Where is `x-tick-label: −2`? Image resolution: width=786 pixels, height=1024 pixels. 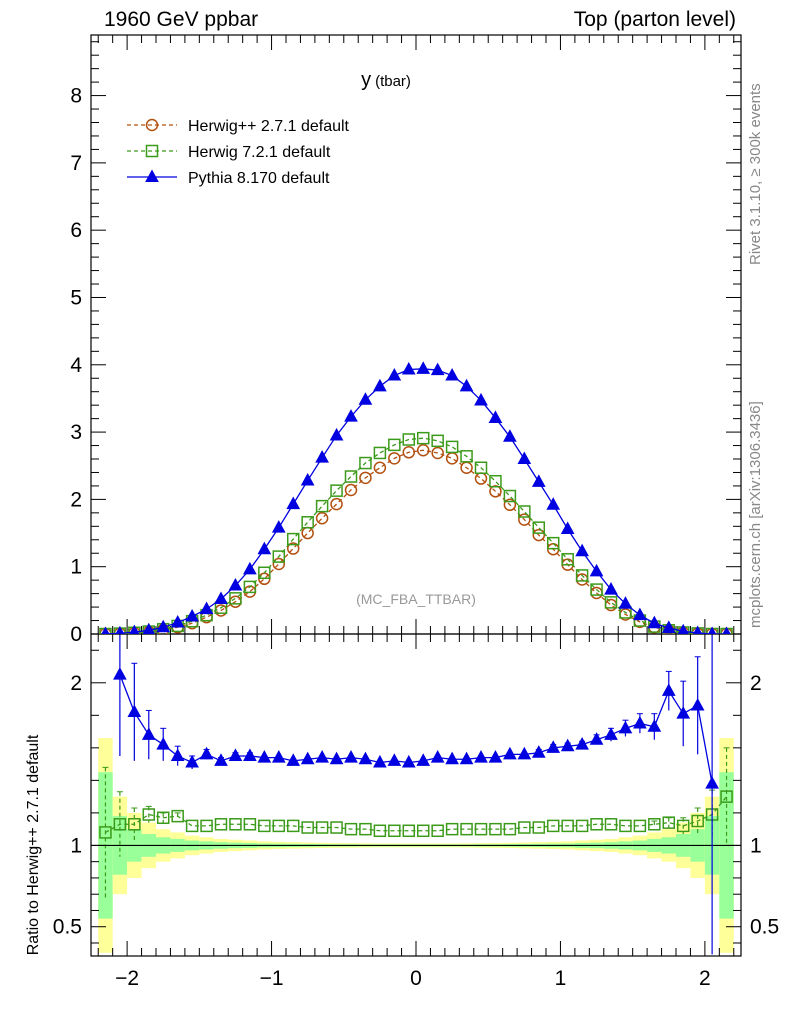 x-tick-label: −2 is located at coordinates (127, 978).